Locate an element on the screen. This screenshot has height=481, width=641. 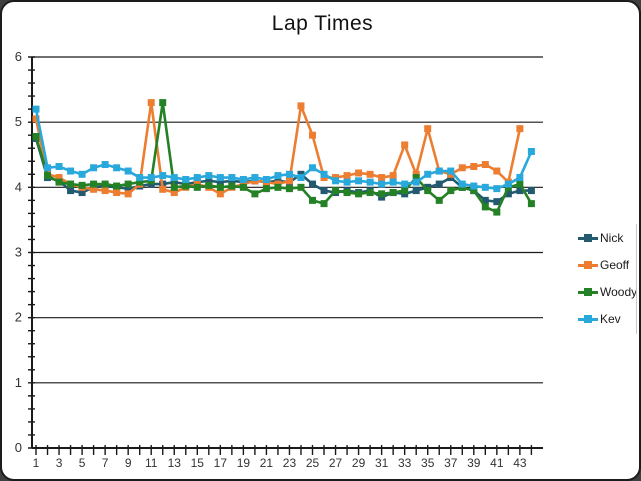
y-tick-label: 4 is located at coordinates (18, 186).